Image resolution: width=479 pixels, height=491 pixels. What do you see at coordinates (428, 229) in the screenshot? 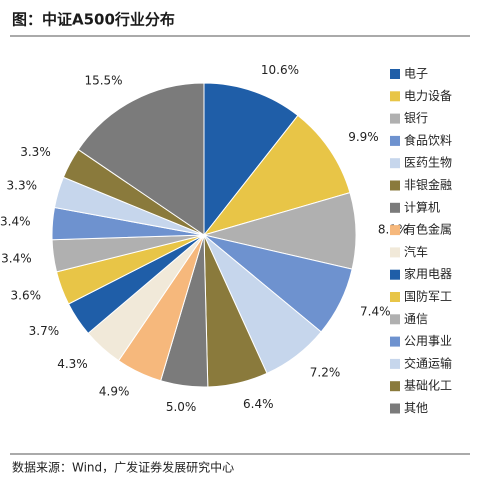
I see `legend-label: 有色金属` at bounding box center [428, 229].